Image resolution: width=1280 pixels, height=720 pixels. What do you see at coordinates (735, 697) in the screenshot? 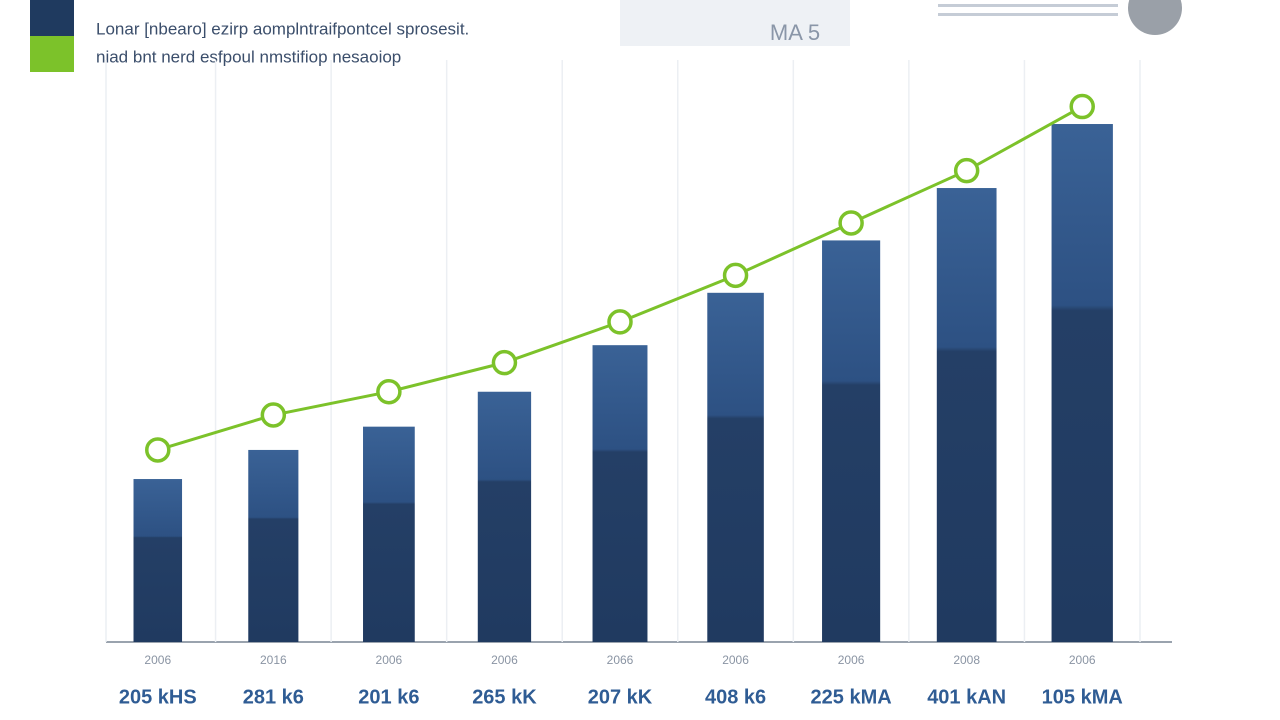
I see `period-label: 408 k6` at bounding box center [735, 697].